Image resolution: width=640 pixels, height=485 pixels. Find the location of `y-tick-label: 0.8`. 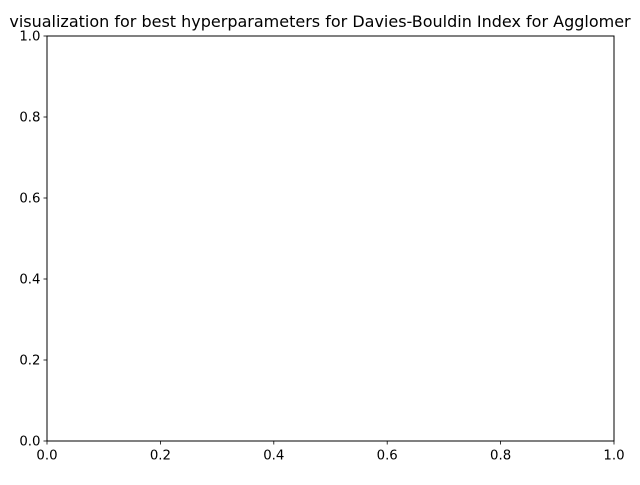

y-tick-label: 0.8 is located at coordinates (29, 118).